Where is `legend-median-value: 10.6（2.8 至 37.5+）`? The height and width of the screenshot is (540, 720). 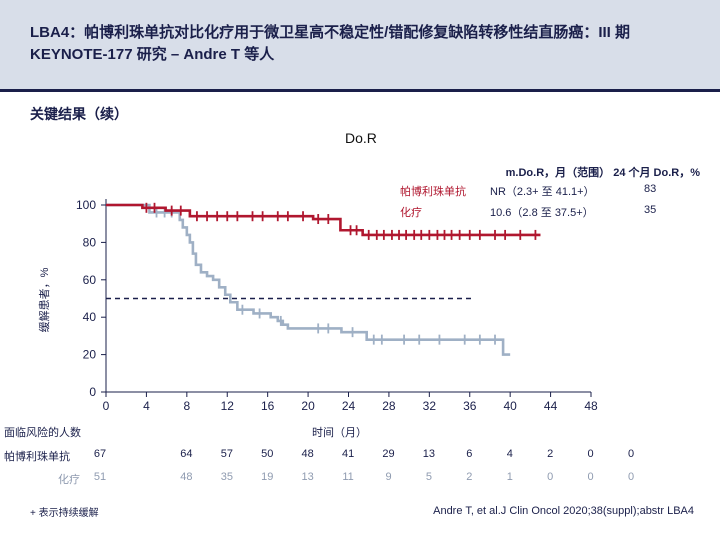 legend-median-value: 10.6（2.8 至 37.5+） is located at coordinates (542, 213).